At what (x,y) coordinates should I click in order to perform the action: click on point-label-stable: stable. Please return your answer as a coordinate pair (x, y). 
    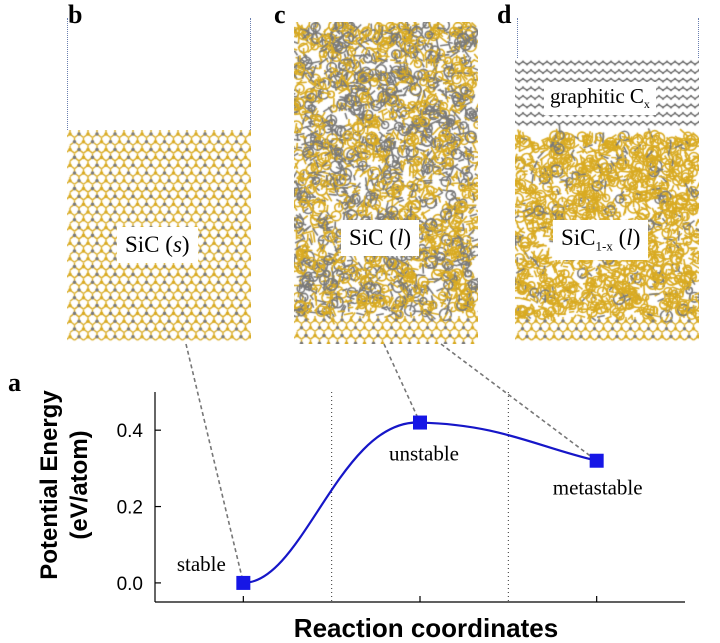
    Looking at the image, I should click on (201, 564).